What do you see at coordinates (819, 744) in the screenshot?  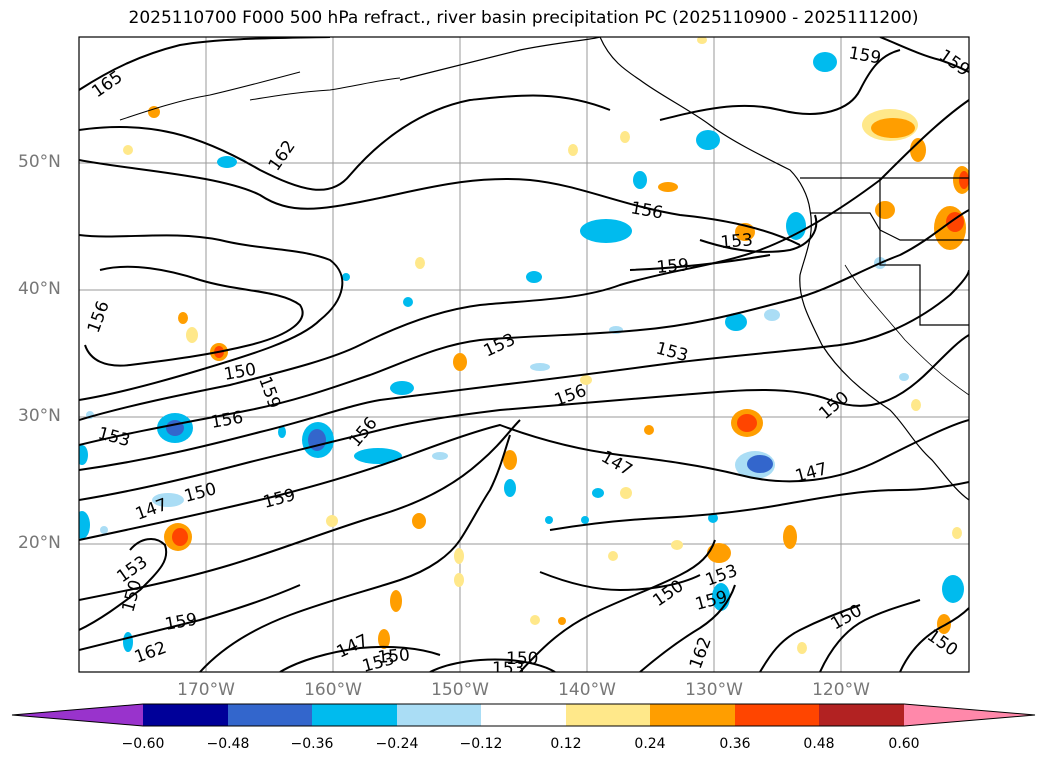 I see `colorbar-tick: 0.48` at bounding box center [819, 744].